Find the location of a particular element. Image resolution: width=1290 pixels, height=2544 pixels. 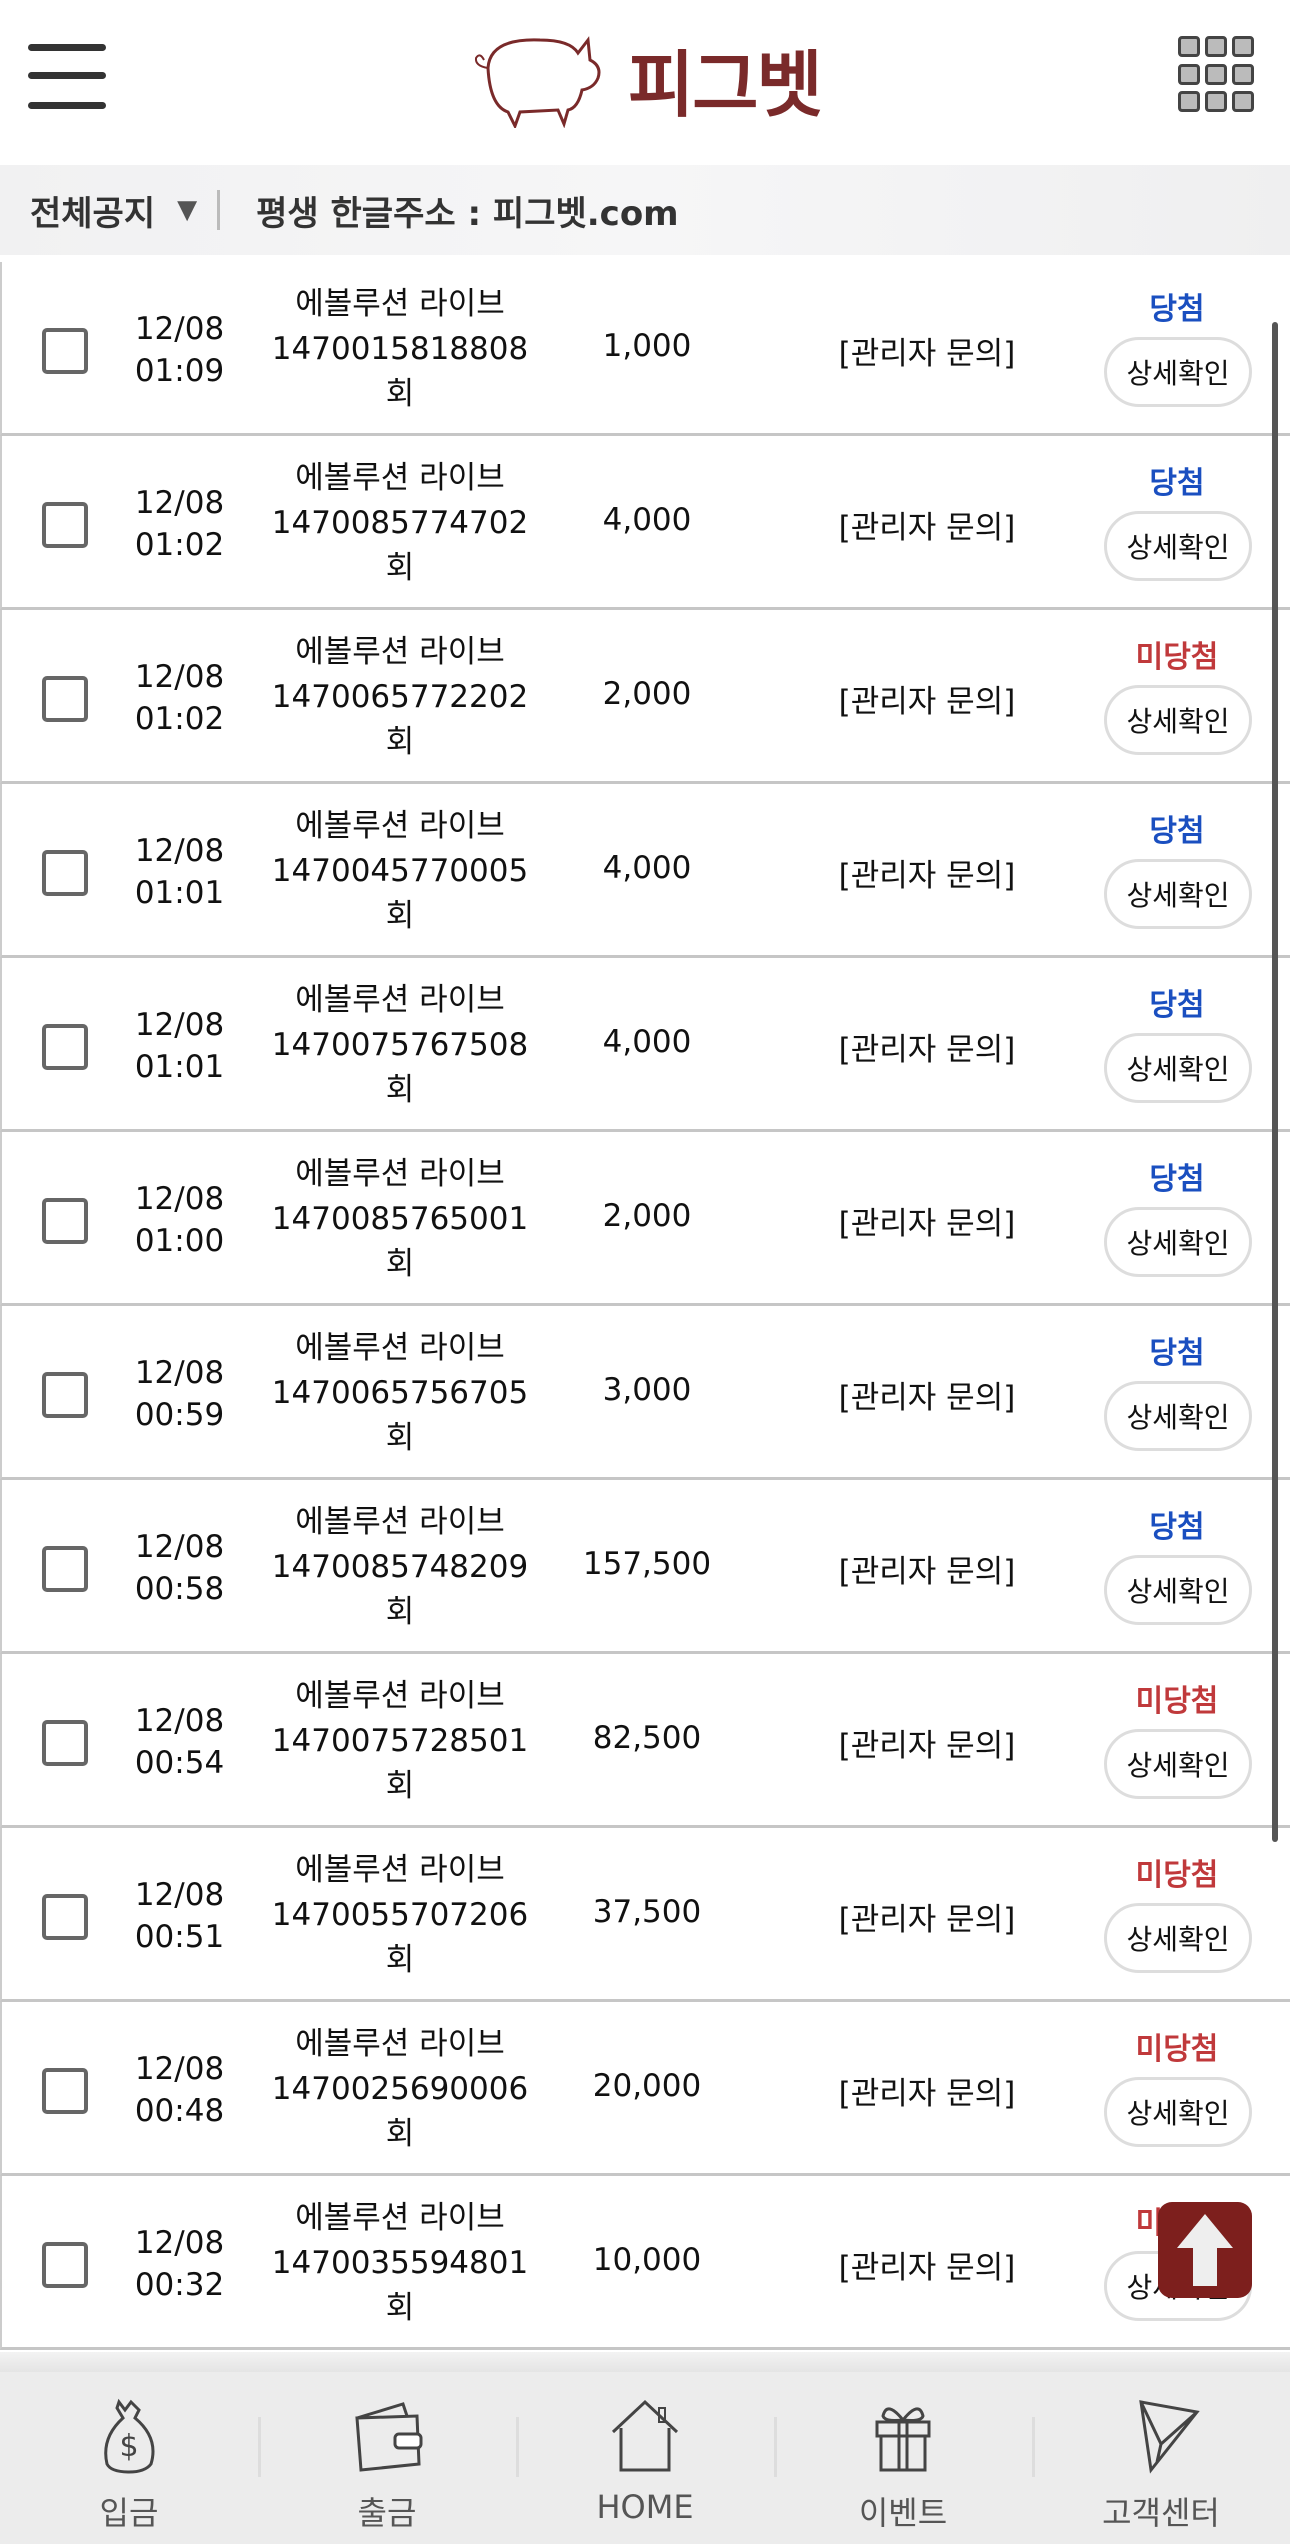

game-info: 에볼루션 라이브 1470085774702 회 is located at coordinates (400, 523).